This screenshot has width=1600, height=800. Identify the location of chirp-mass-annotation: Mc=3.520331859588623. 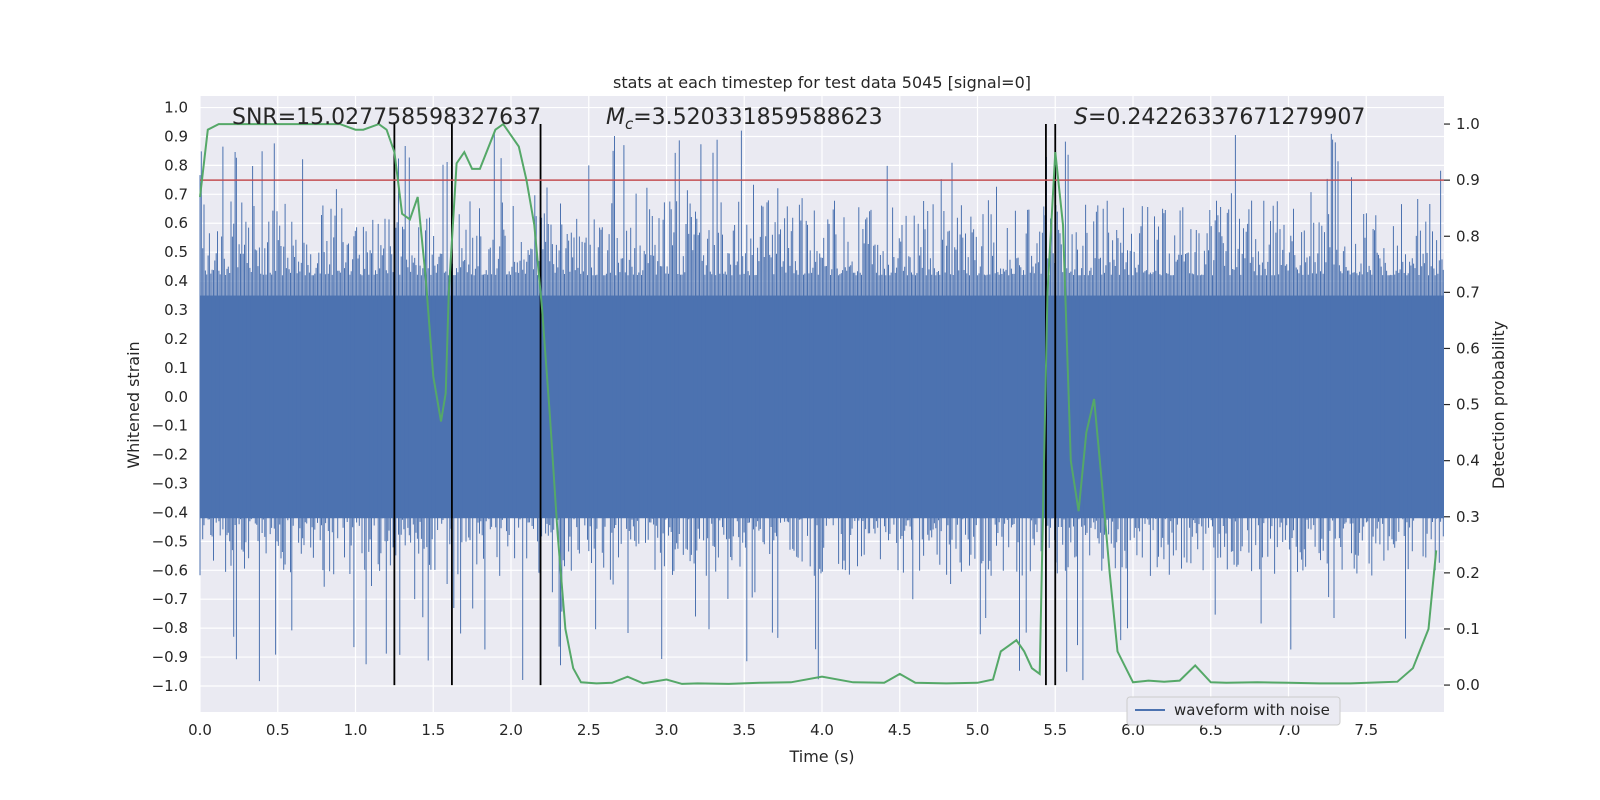
(744, 119).